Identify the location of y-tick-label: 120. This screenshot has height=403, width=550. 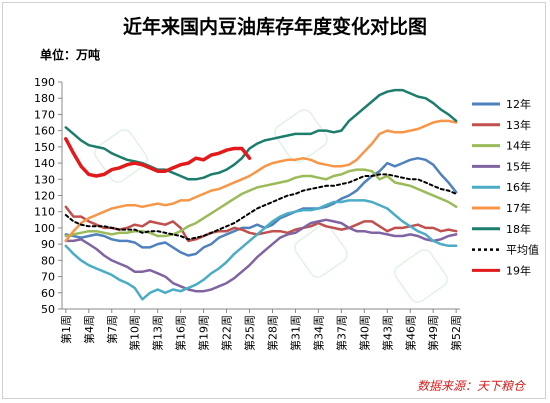
(44, 196).